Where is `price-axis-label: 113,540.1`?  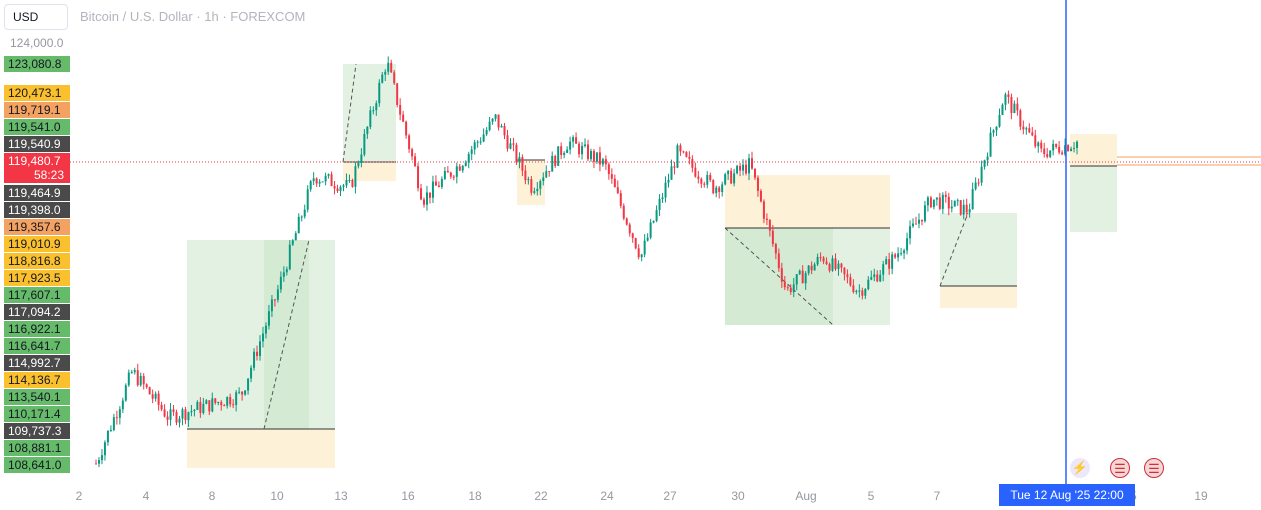 price-axis-label: 113,540.1 is located at coordinates (37, 397).